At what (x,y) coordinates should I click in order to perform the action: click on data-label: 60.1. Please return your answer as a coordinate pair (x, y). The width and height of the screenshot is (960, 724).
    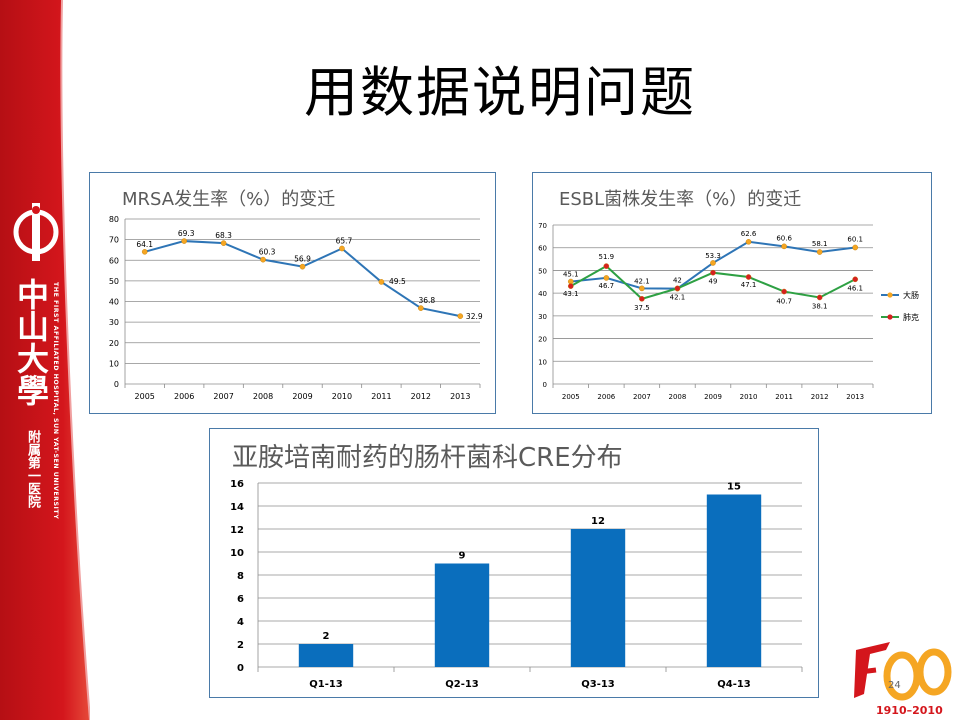
    Looking at the image, I should click on (855, 239).